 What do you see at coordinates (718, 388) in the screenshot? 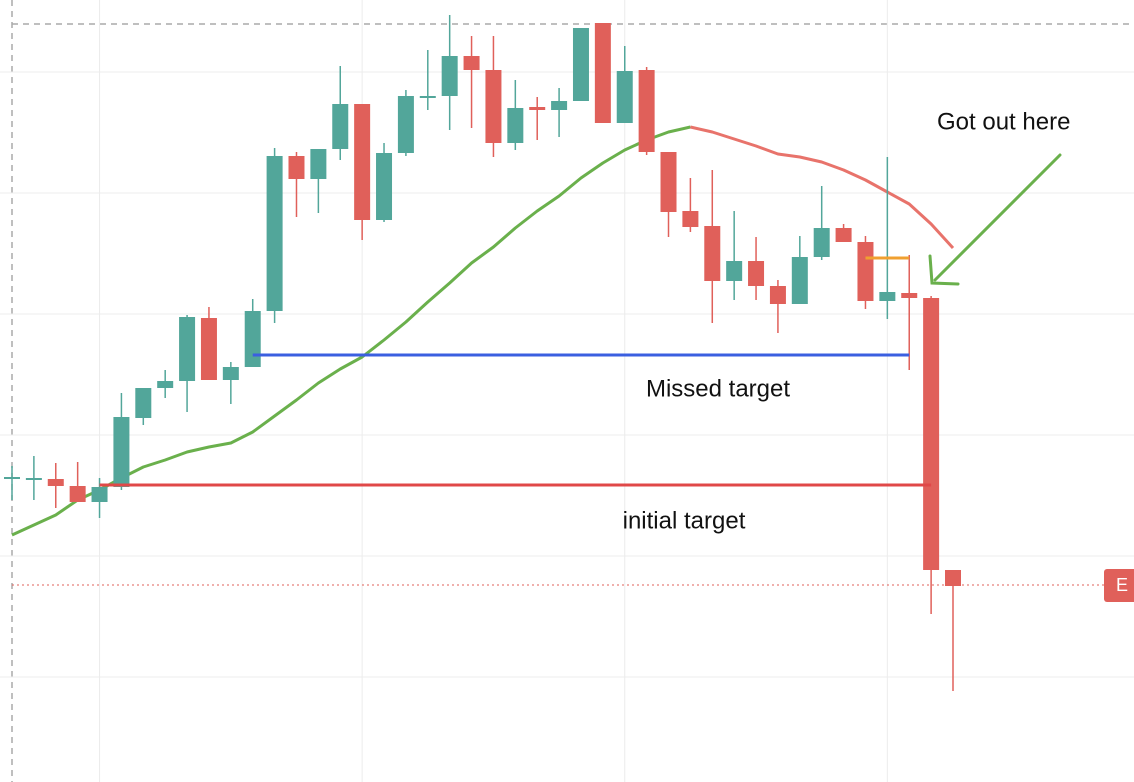
I see `annotation: Missed target` at bounding box center [718, 388].